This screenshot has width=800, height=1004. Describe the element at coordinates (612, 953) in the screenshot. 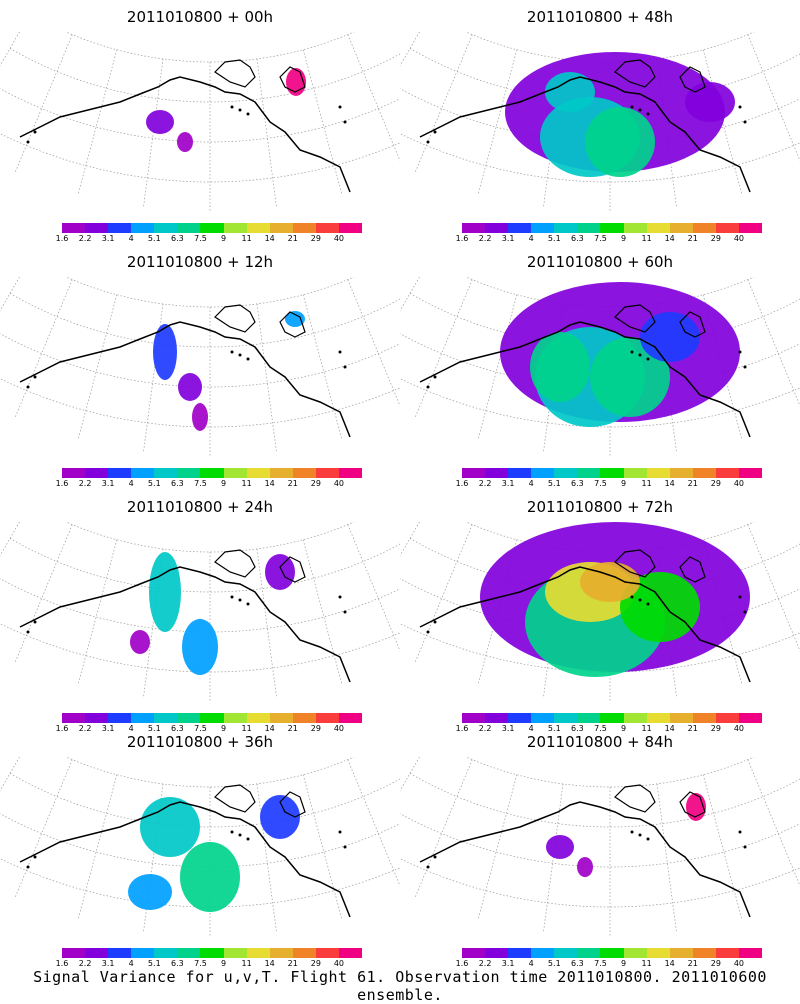

I see `colorbar` at that location.